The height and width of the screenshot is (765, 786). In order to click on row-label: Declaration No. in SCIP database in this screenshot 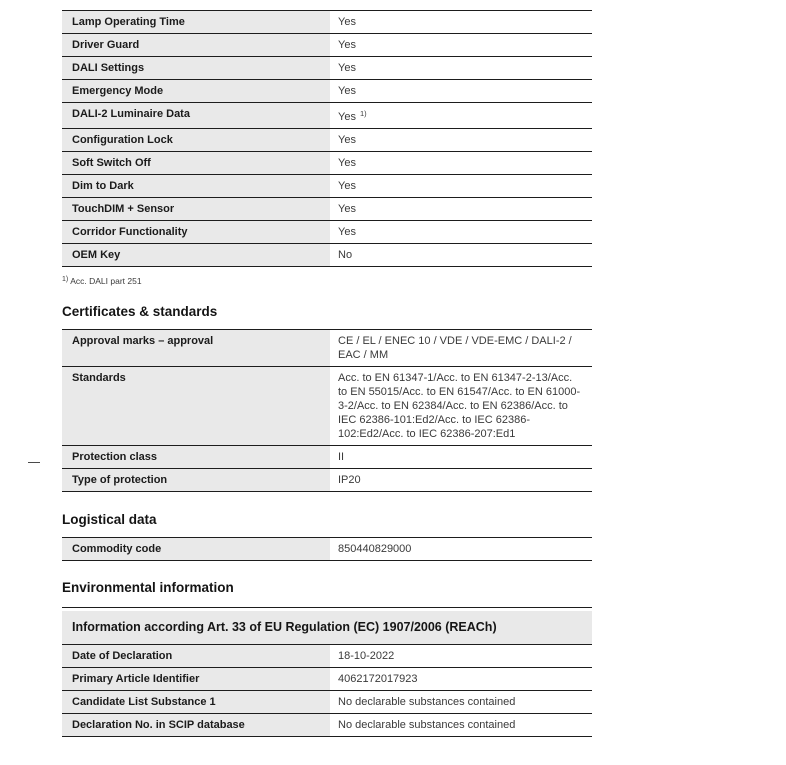, I will do `click(196, 724)`.